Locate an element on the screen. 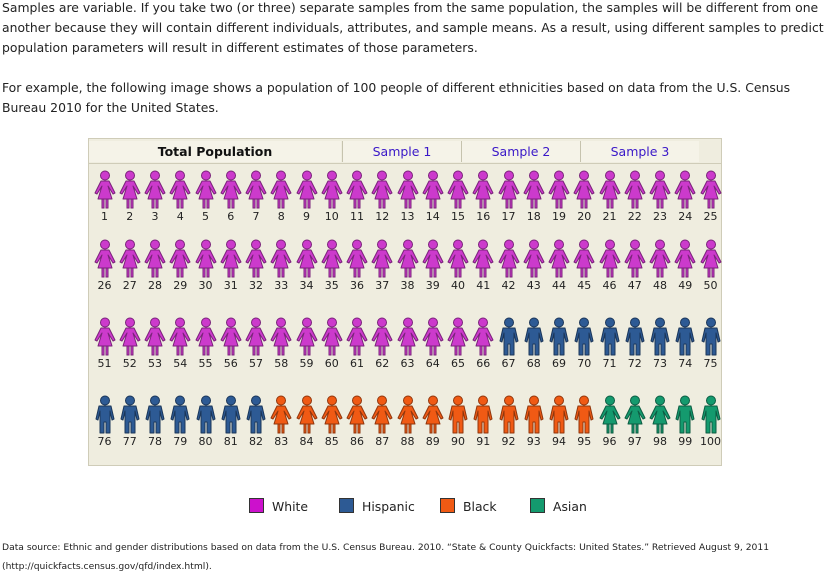  person-number: 86 is located at coordinates (357, 441).